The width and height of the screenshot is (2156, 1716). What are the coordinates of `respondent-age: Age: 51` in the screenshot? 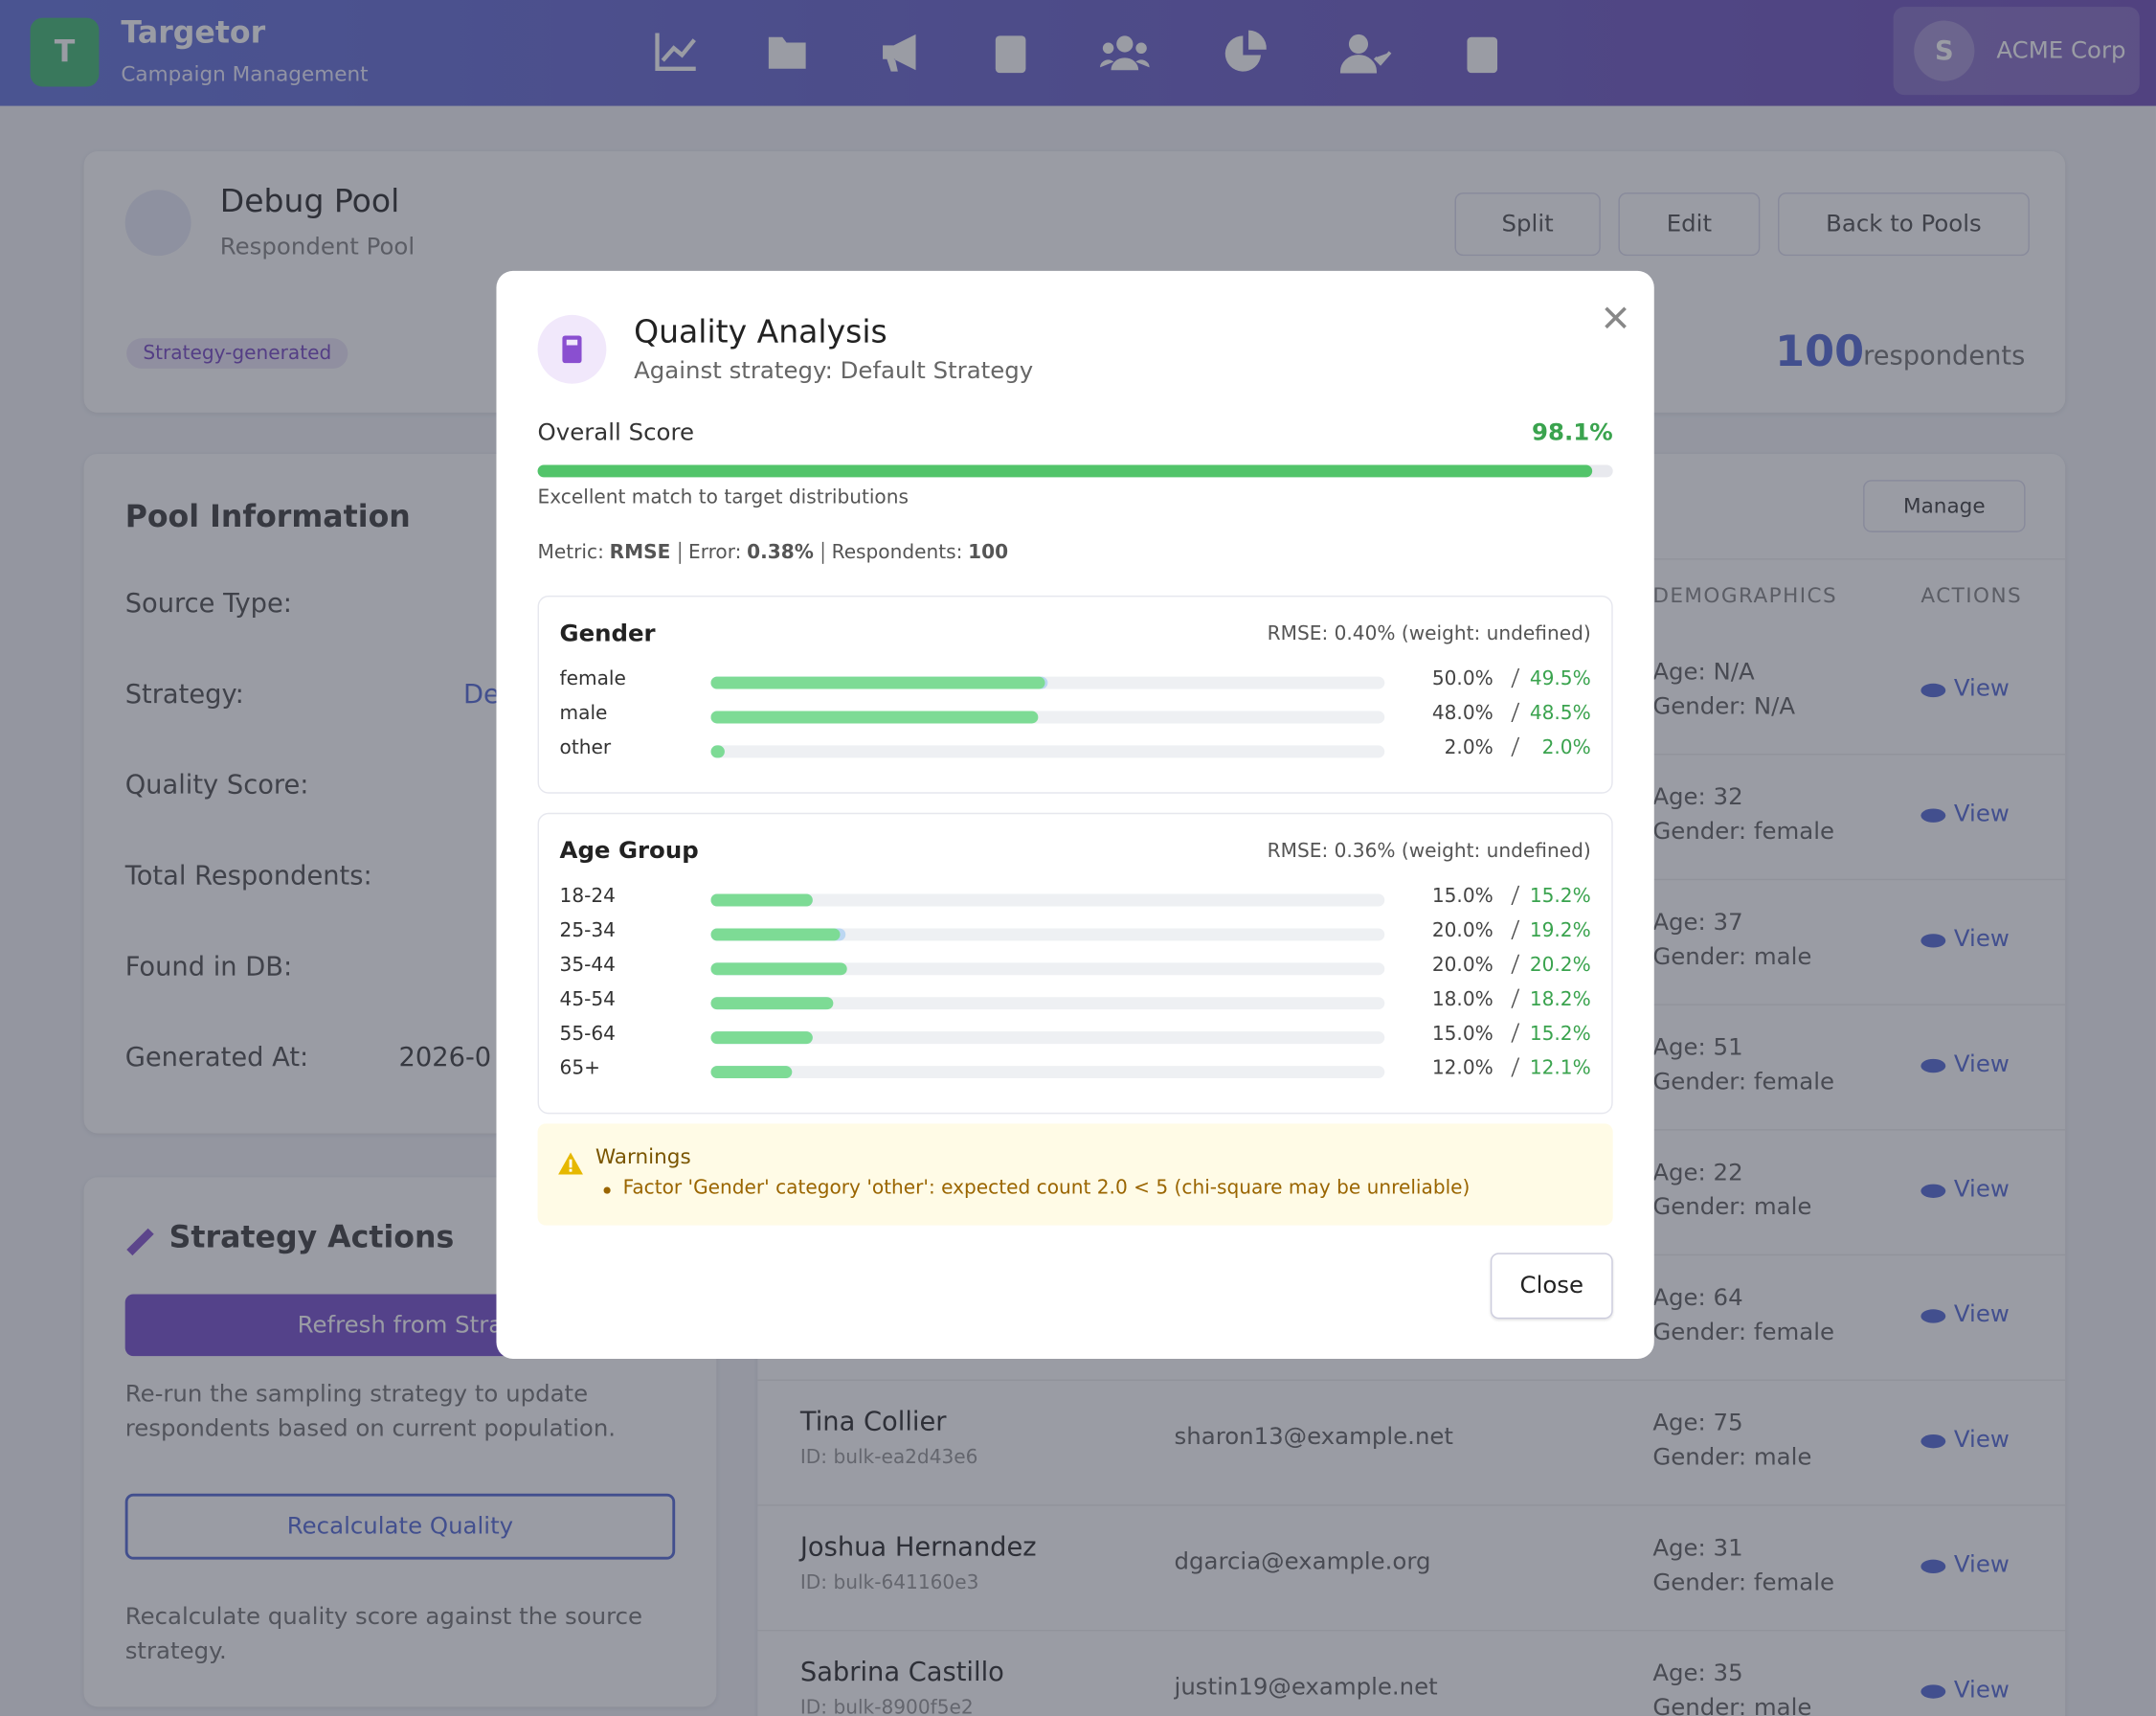 It's located at (1698, 1048).